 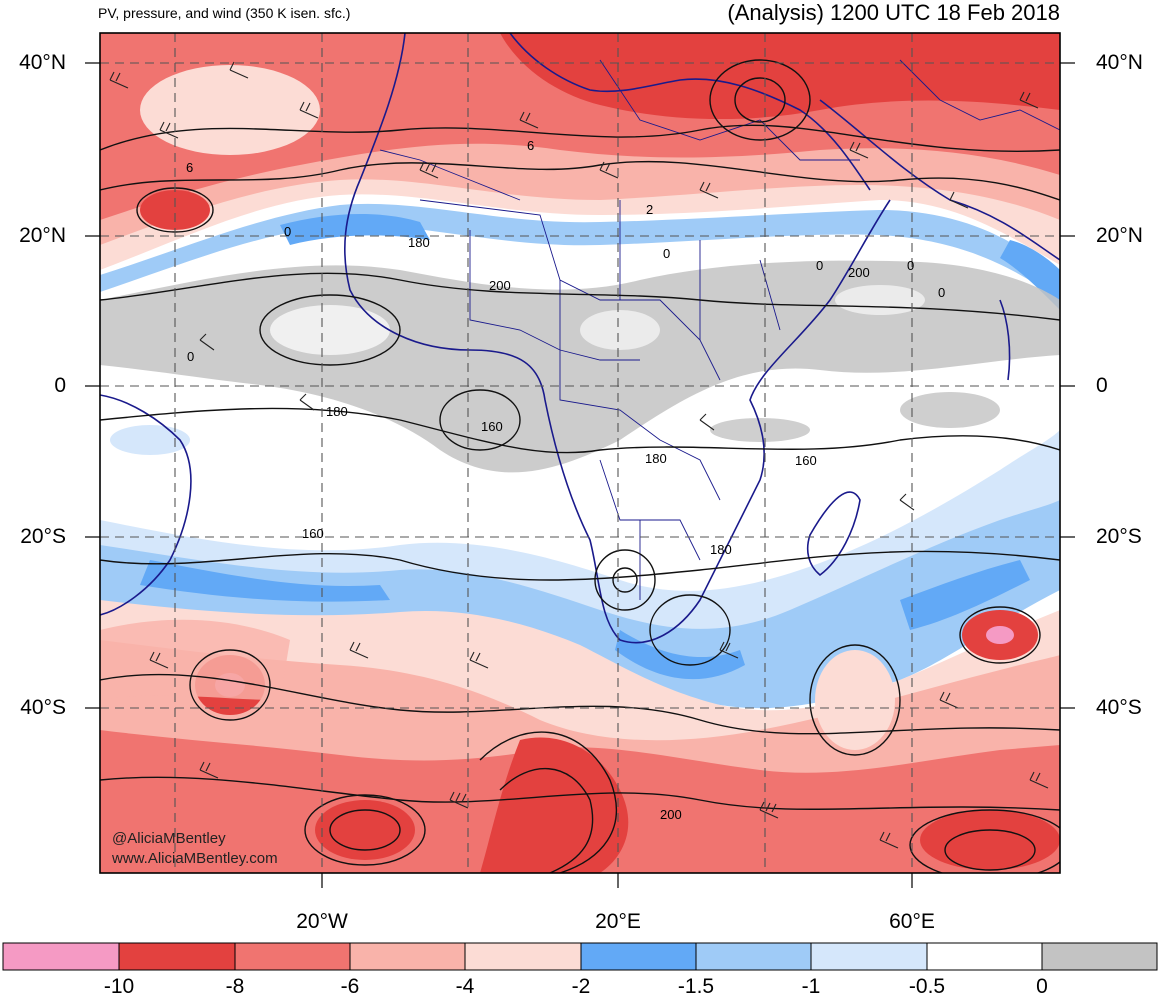 What do you see at coordinates (780, 76) in the screenshot?
I see `pv-north-core` at bounding box center [780, 76].